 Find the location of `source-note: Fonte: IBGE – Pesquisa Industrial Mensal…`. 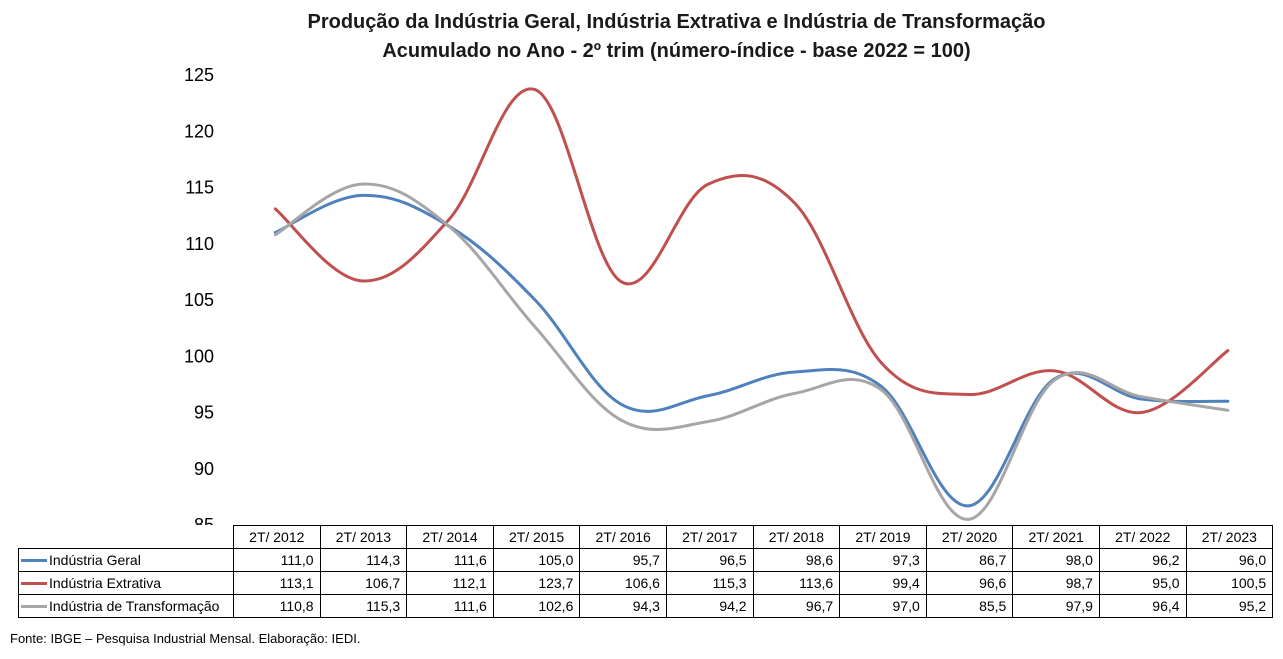

source-note: Fonte: IBGE – Pesquisa Industrial Mensal… is located at coordinates (185, 638).